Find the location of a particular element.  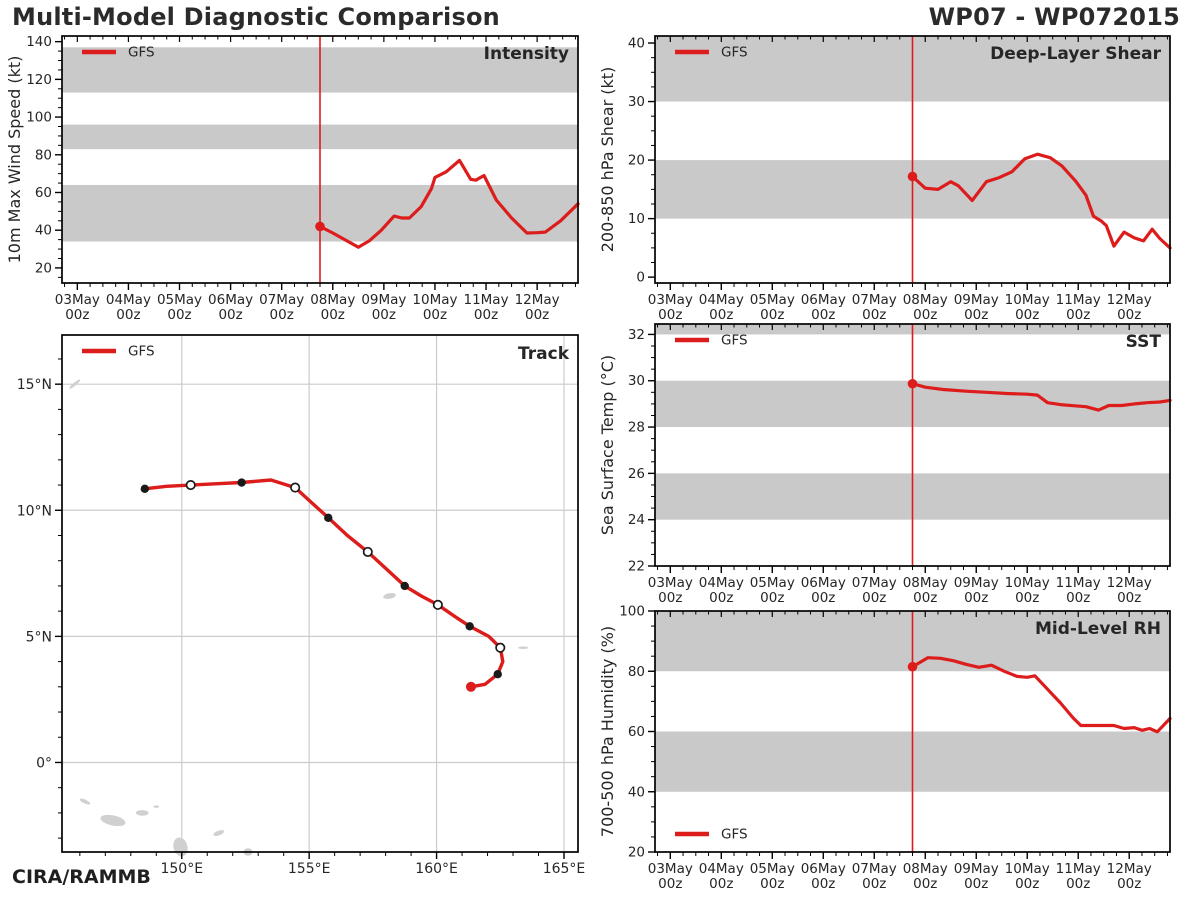

y-tick-label: 80 is located at coordinates (636, 672).